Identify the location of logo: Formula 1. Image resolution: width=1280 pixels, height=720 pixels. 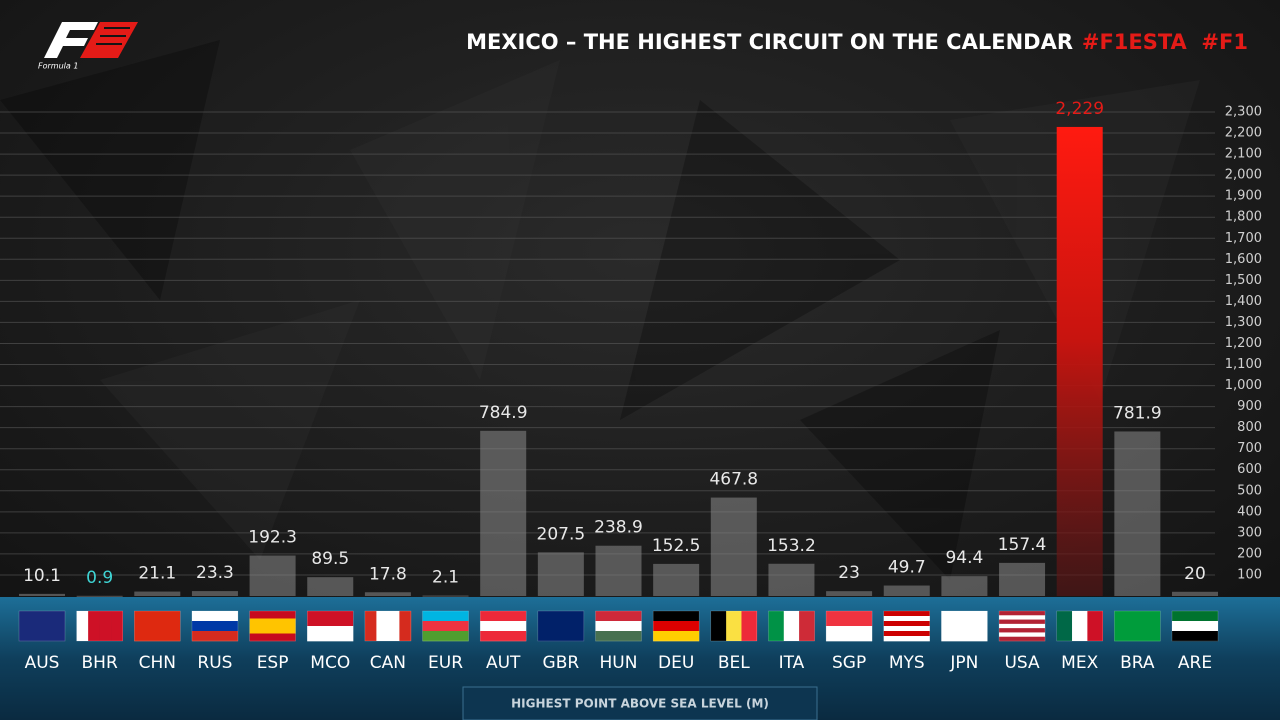
(88, 46).